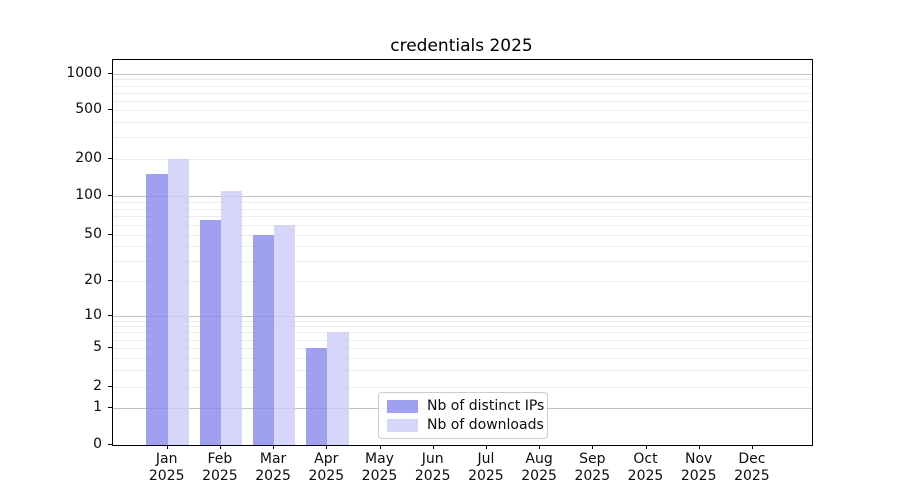 This screenshot has width=900, height=500. What do you see at coordinates (157, 309) in the screenshot?
I see `bar-nb-of-distinct-ips-jan` at bounding box center [157, 309].